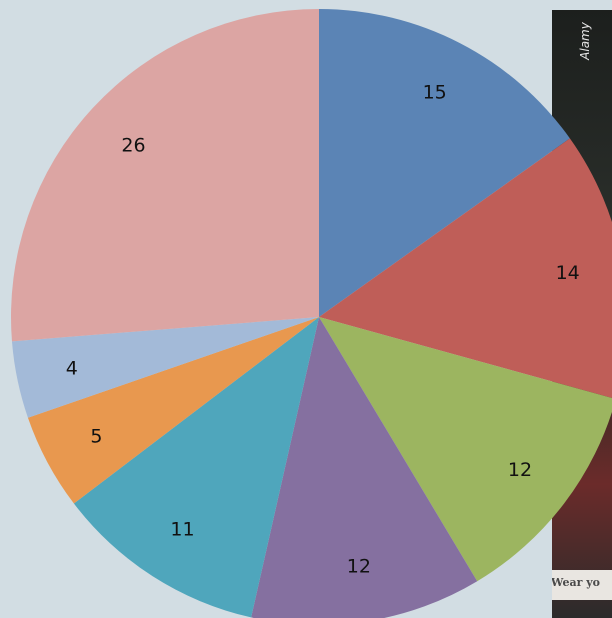  What do you see at coordinates (576, 582) in the screenshot?
I see `photo-sign-text: Wear yo` at bounding box center [576, 582].